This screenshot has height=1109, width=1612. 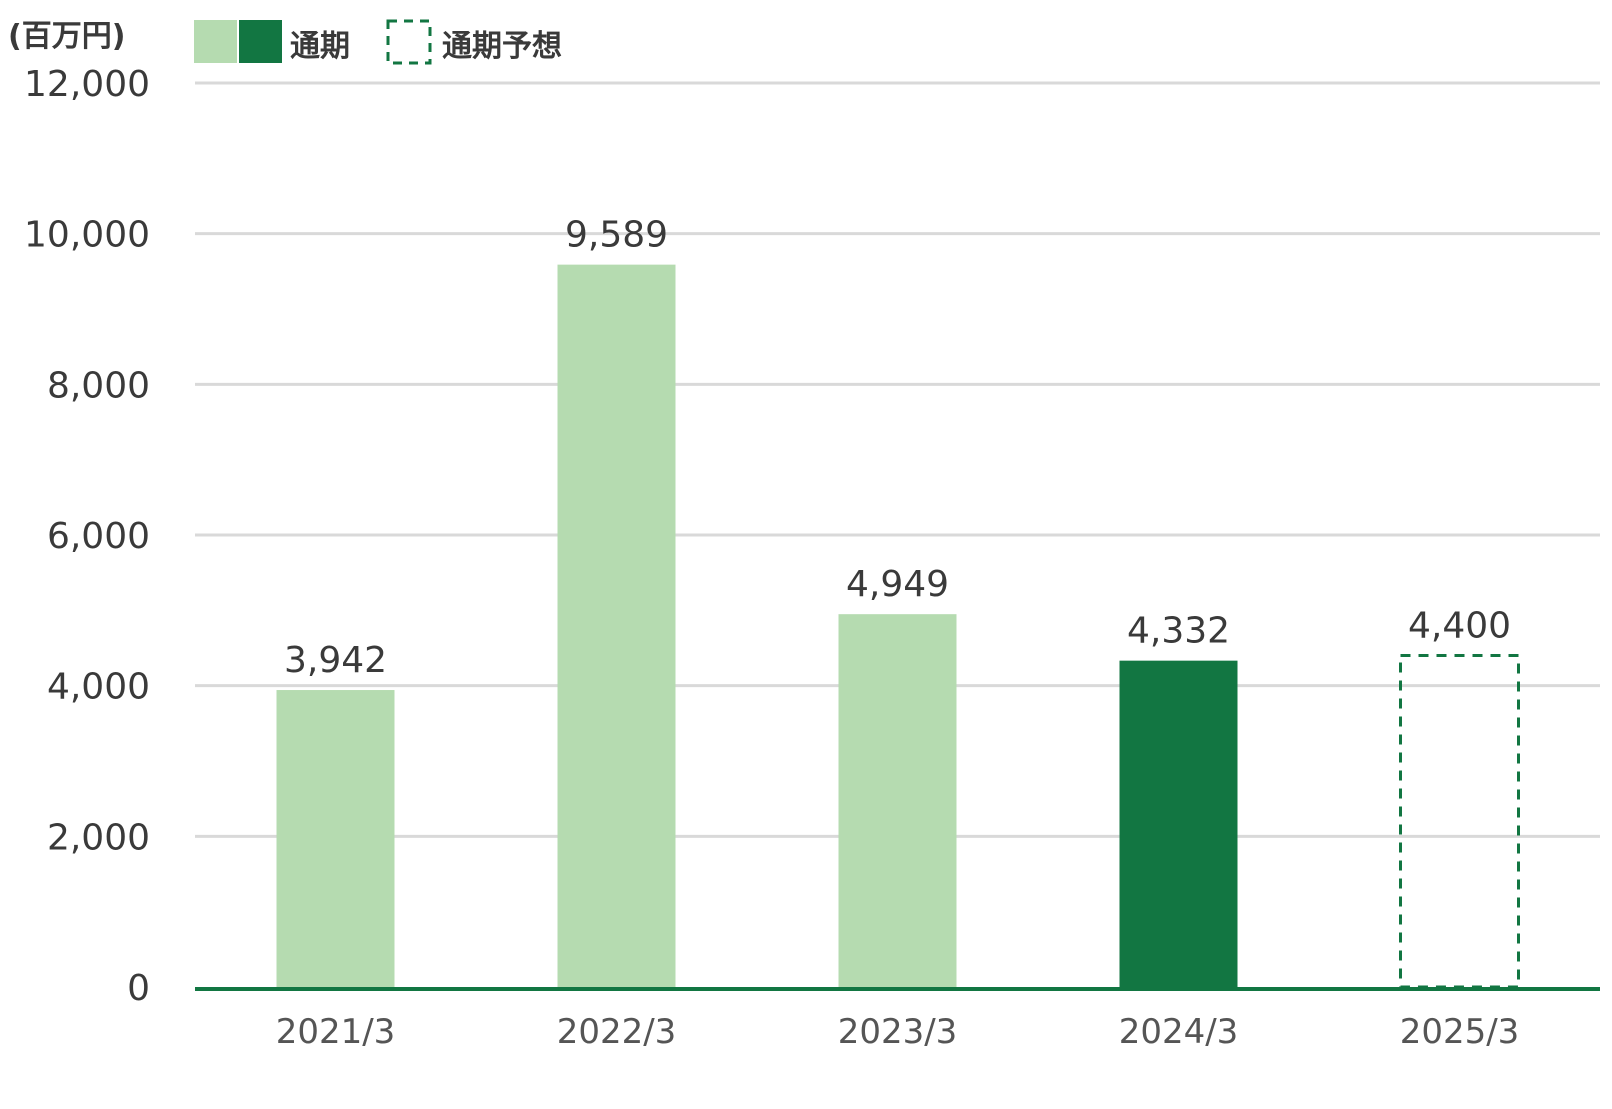 What do you see at coordinates (320, 46) in the screenshot?
I see `legend-label-actual: 通期` at bounding box center [320, 46].